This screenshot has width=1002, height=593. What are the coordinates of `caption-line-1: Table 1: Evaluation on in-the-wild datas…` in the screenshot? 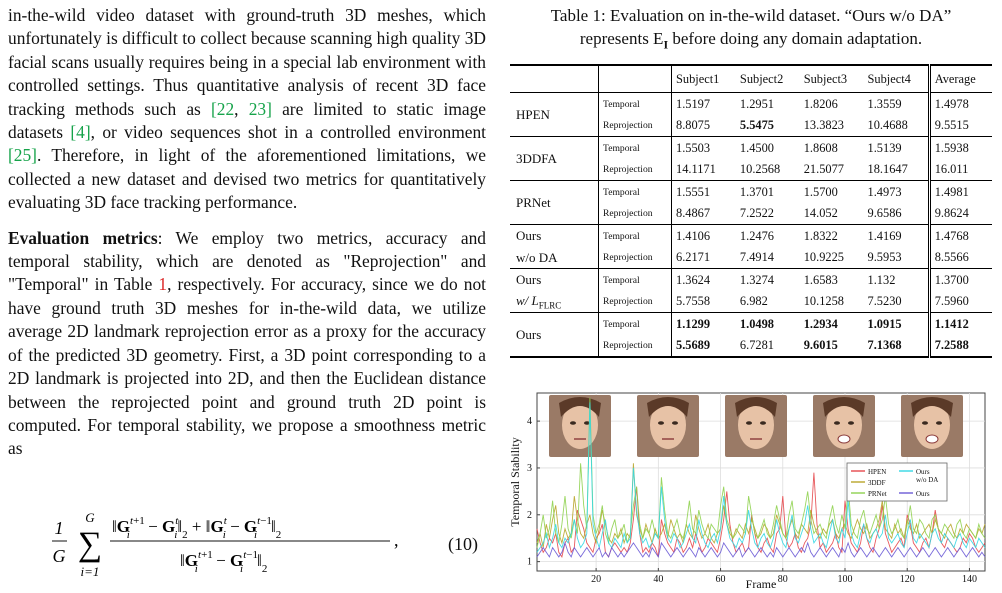 It's located at (751, 15).